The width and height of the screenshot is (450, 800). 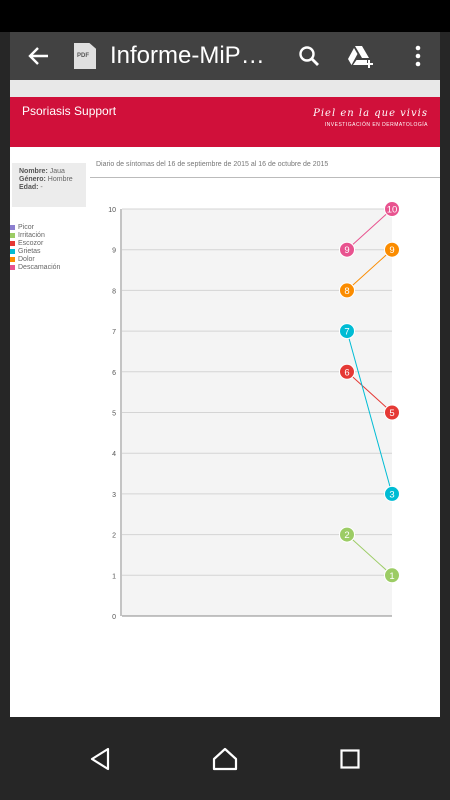 I want to click on y-tick-label: 6, so click(x=114, y=373).